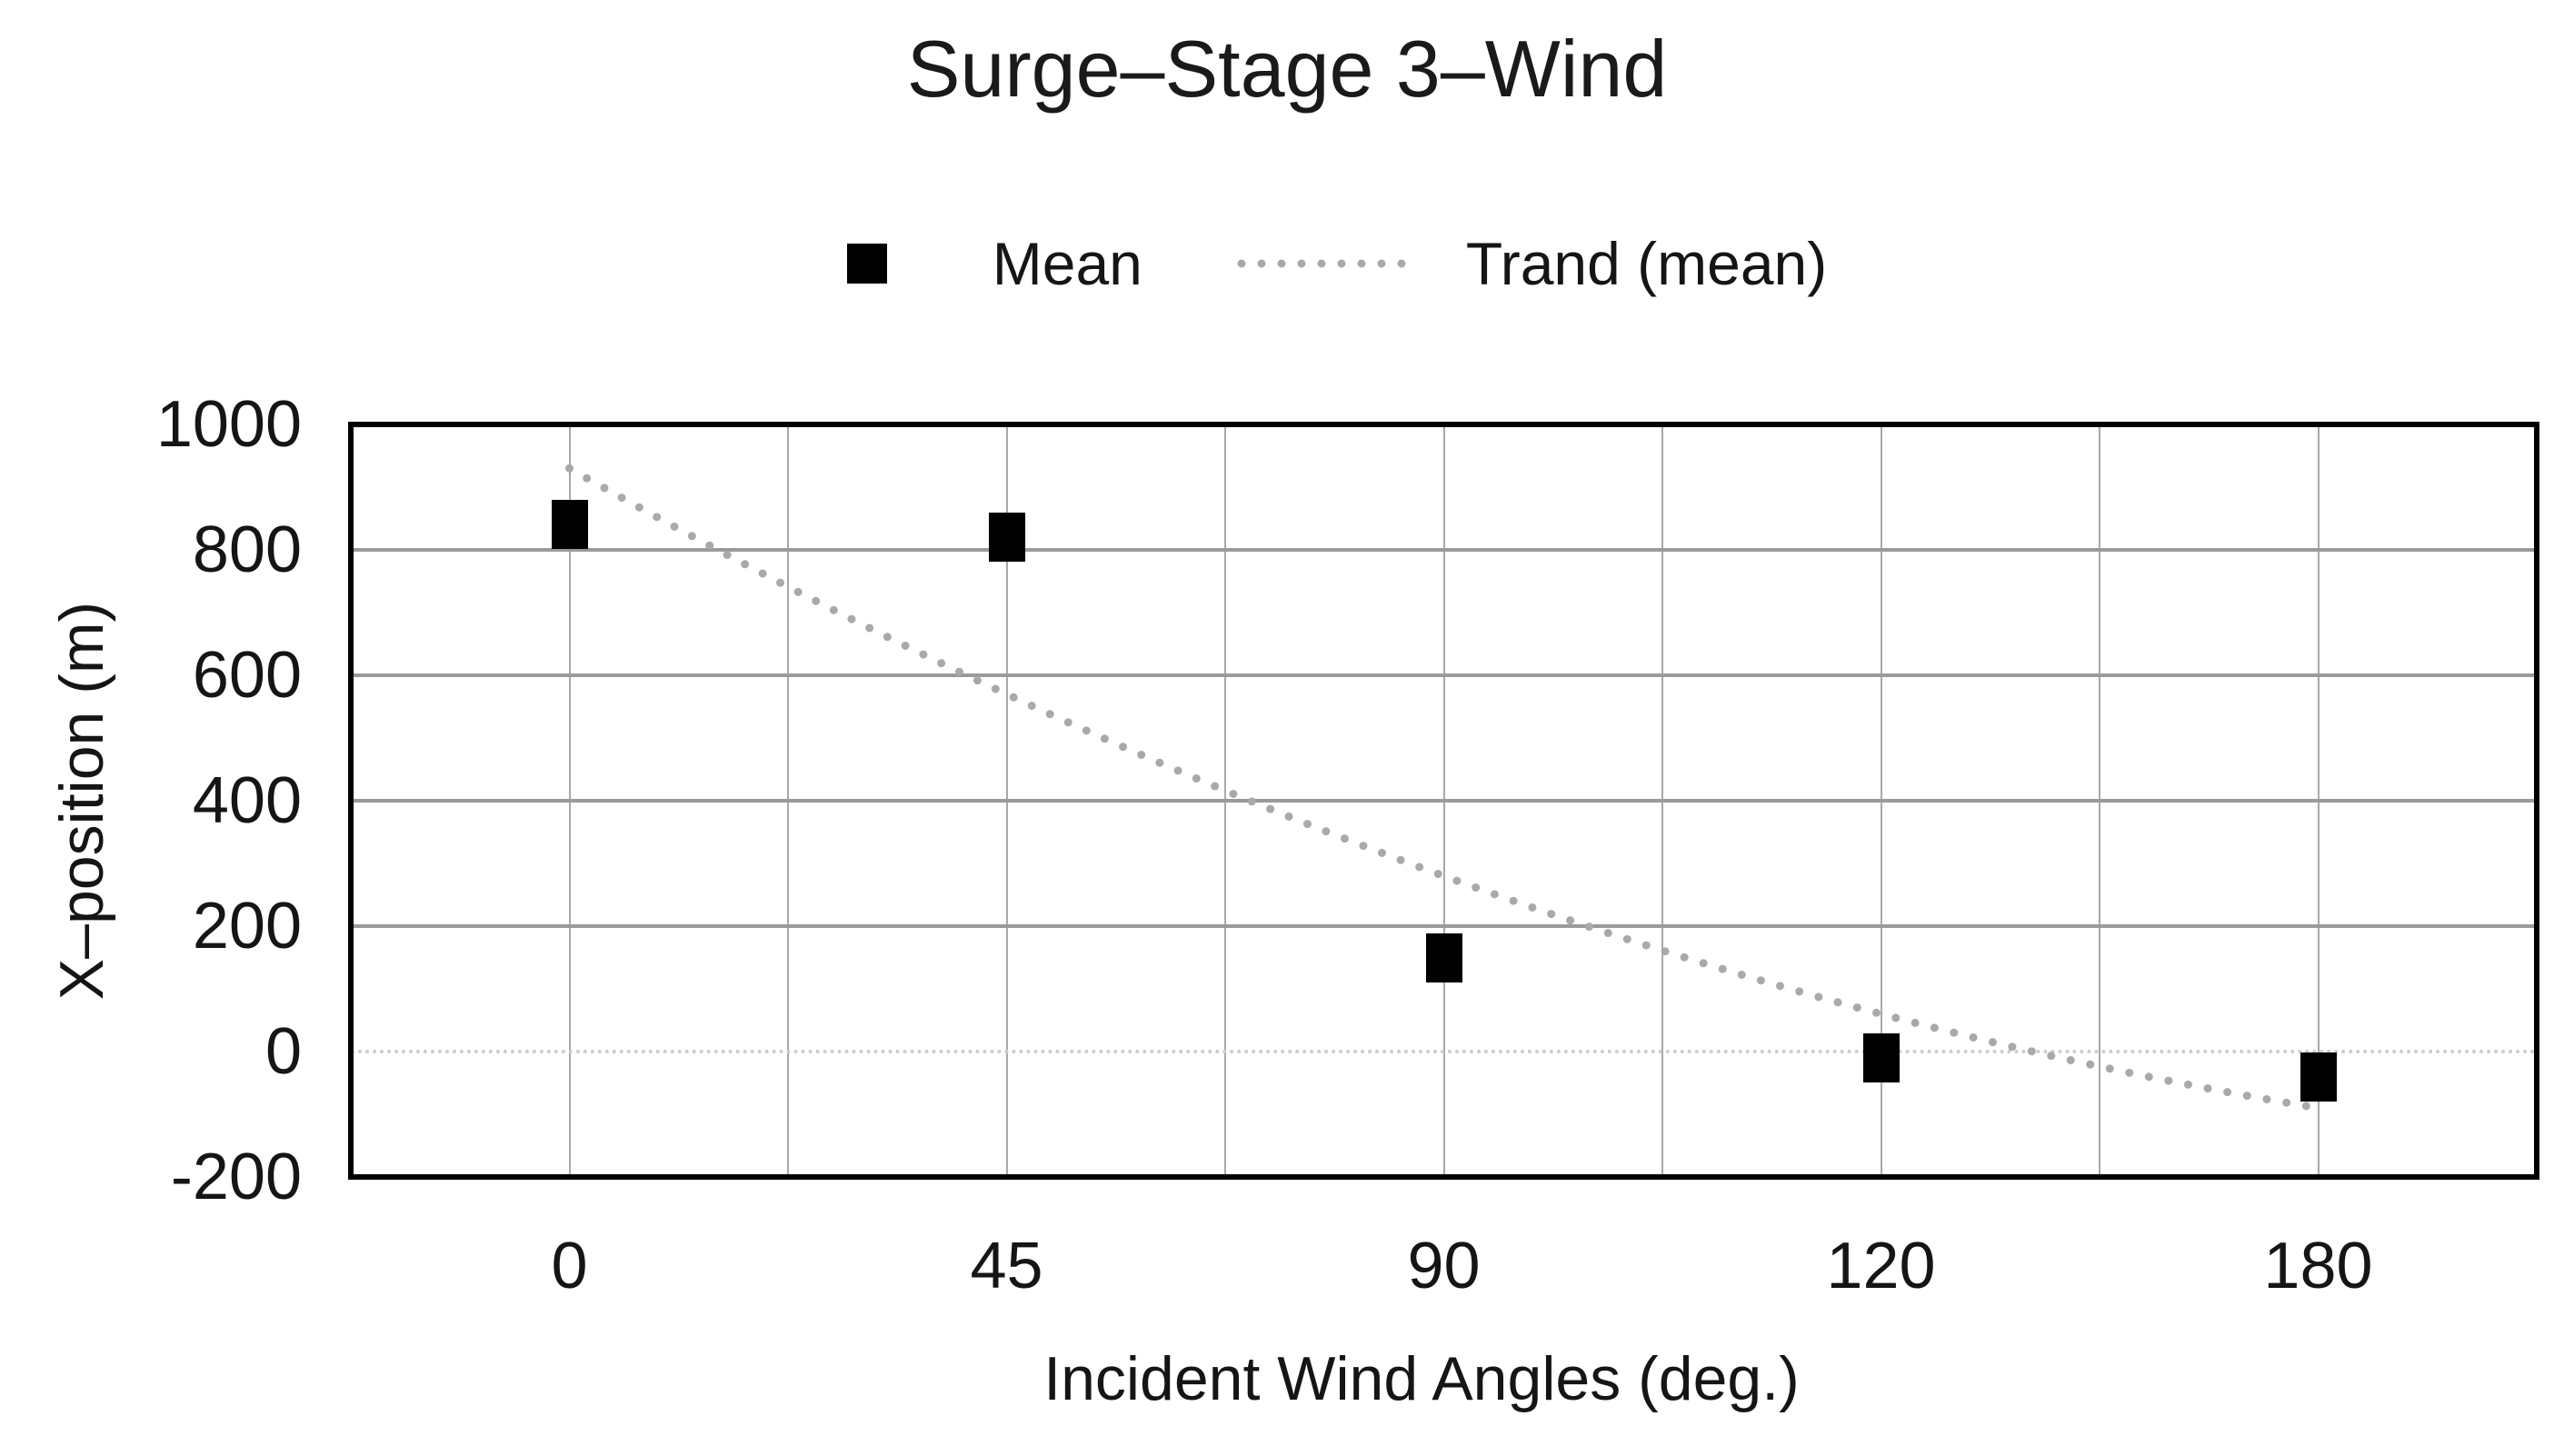  I want to click on y-tick-label: 600, so click(247, 676).